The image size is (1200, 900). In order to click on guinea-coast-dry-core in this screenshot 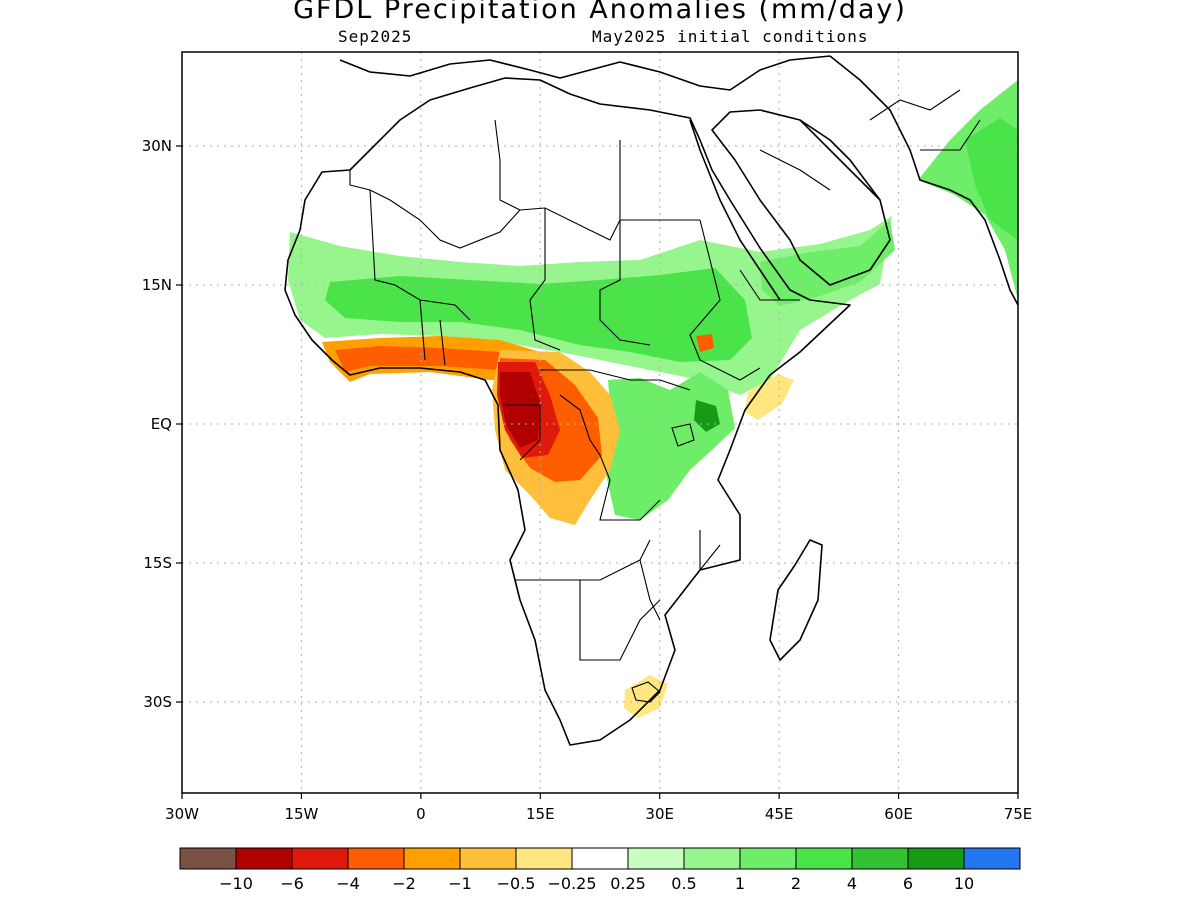, I will do `click(432, 359)`.